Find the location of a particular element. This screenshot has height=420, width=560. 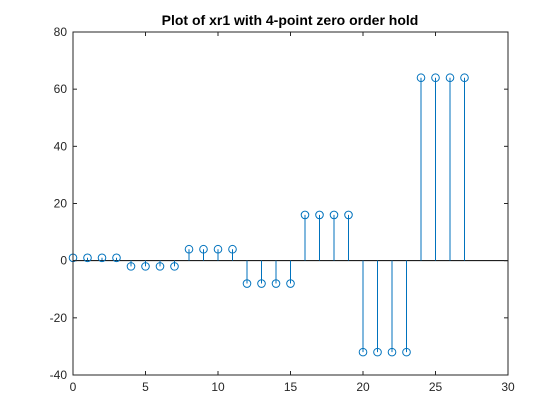

x-tick-label: 0 is located at coordinates (73, 387).